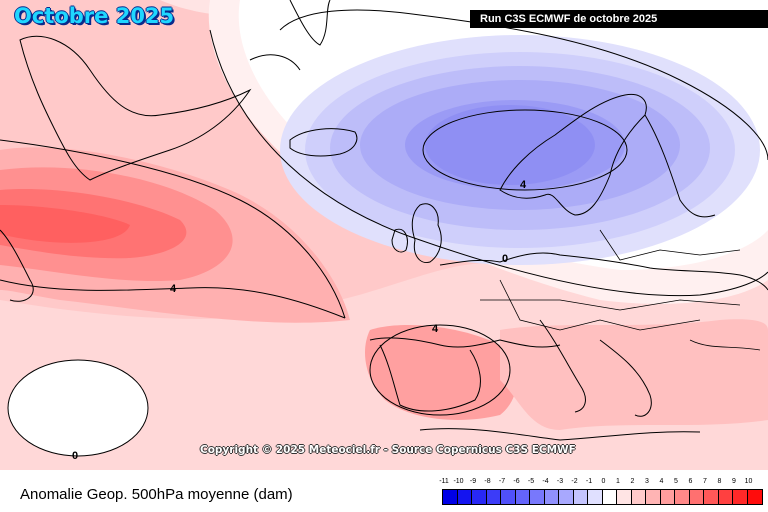 Image resolution: width=768 pixels, height=512 pixels. I want to click on scandinavia, so click(573, 154).